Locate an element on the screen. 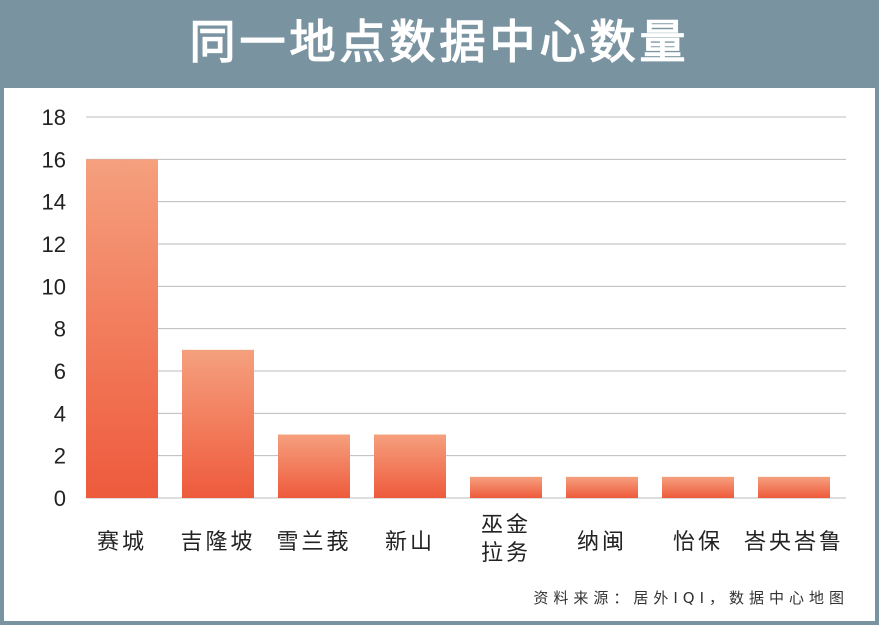 This screenshot has width=879, height=625. x-category-label: 吉隆坡 is located at coordinates (217, 542).